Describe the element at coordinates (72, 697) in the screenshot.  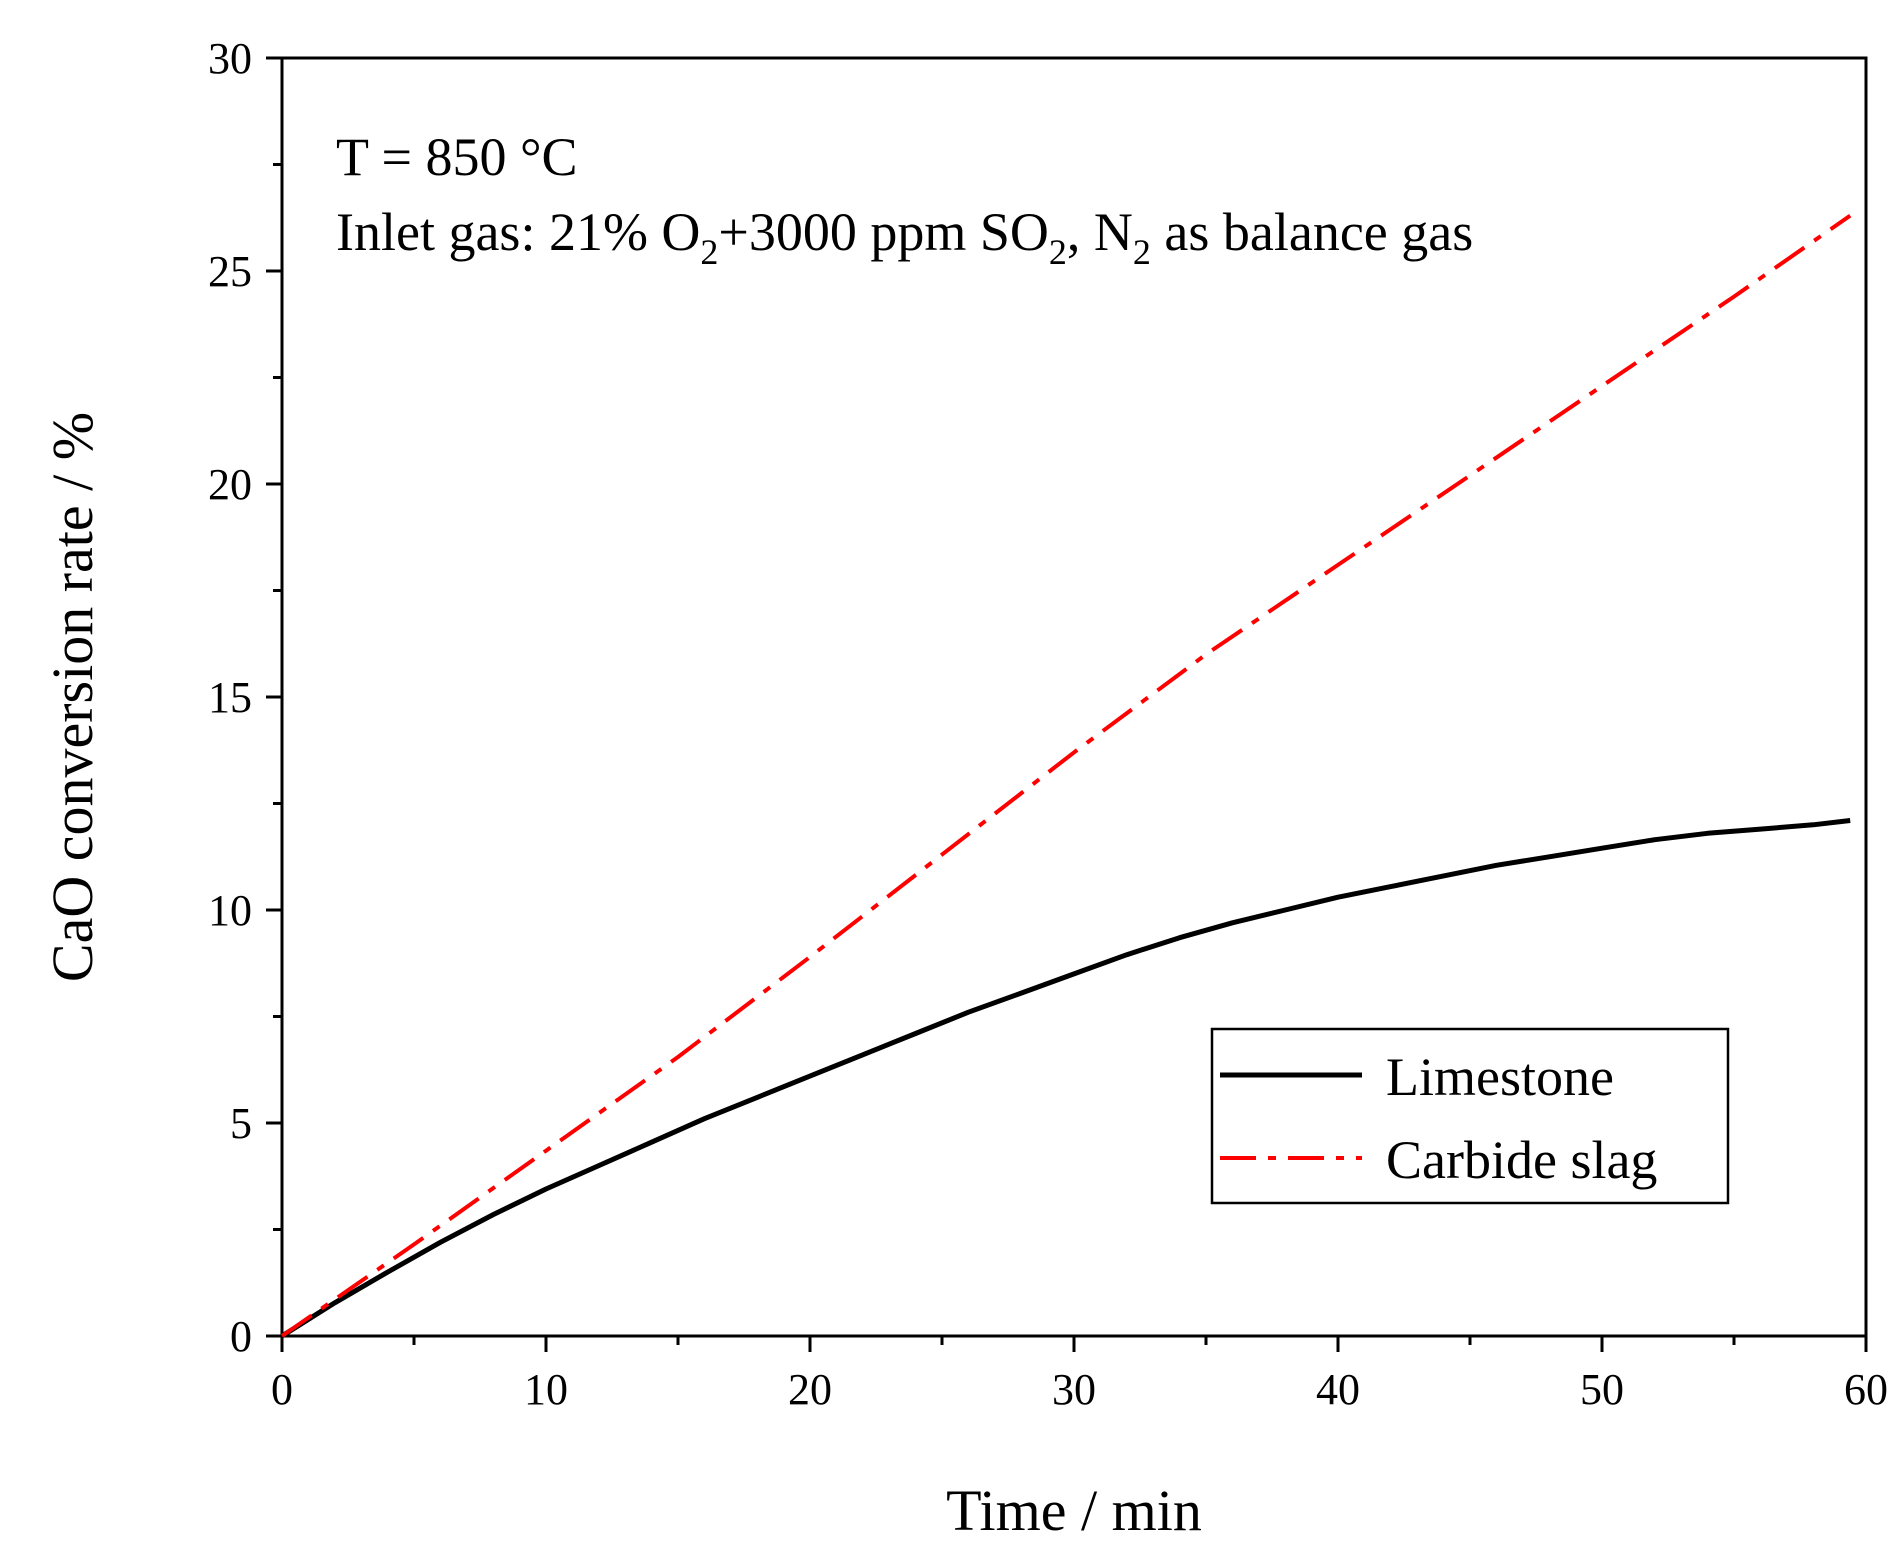
I see `y-axis-title: CaO conversion rate / %` at that location.